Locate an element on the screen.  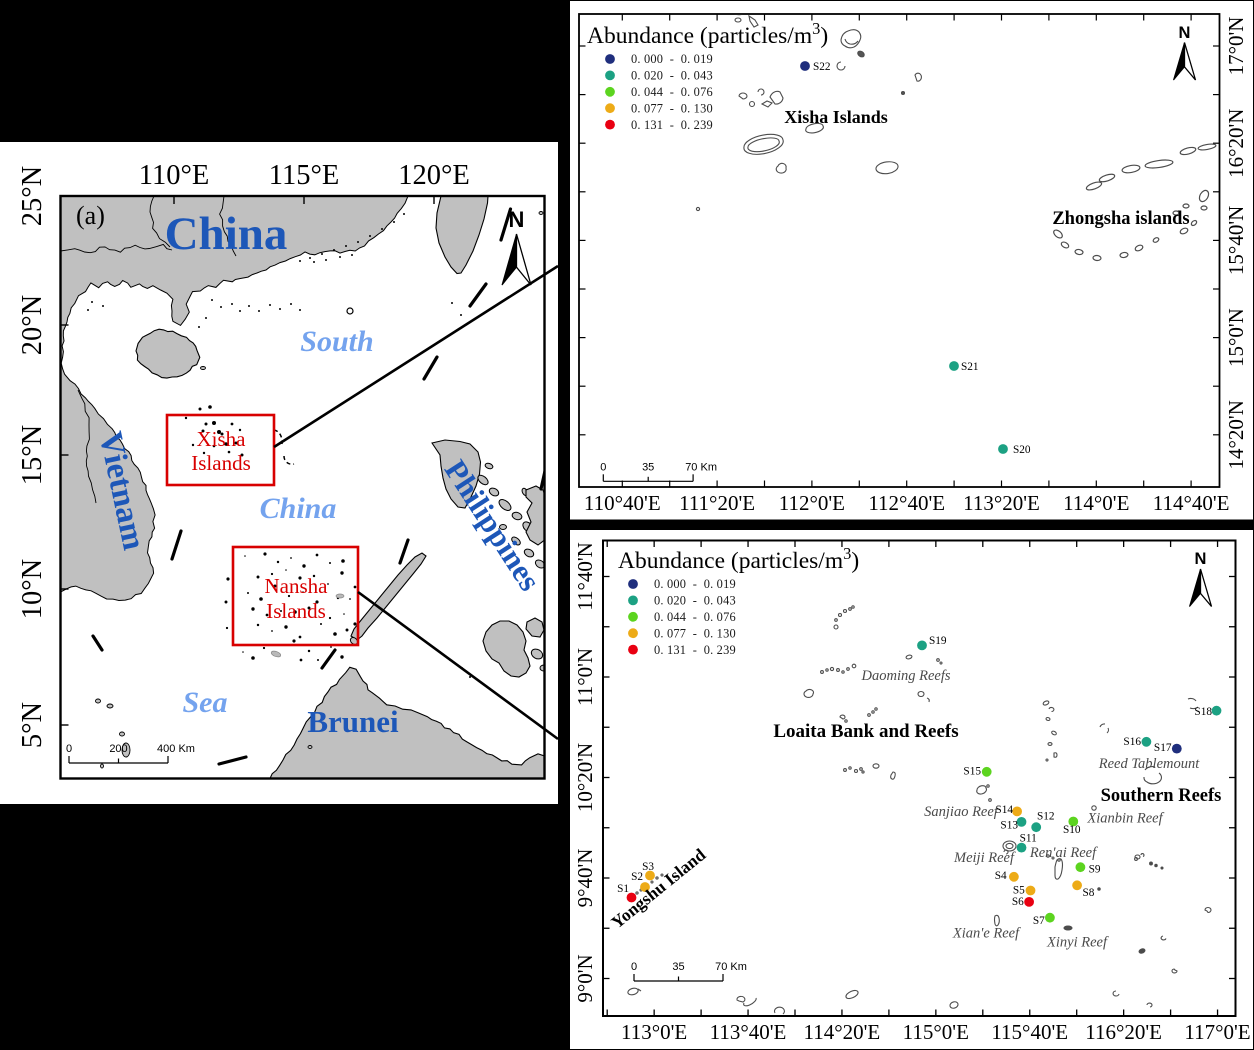
svg-text: South is located at coordinates (336, 341).